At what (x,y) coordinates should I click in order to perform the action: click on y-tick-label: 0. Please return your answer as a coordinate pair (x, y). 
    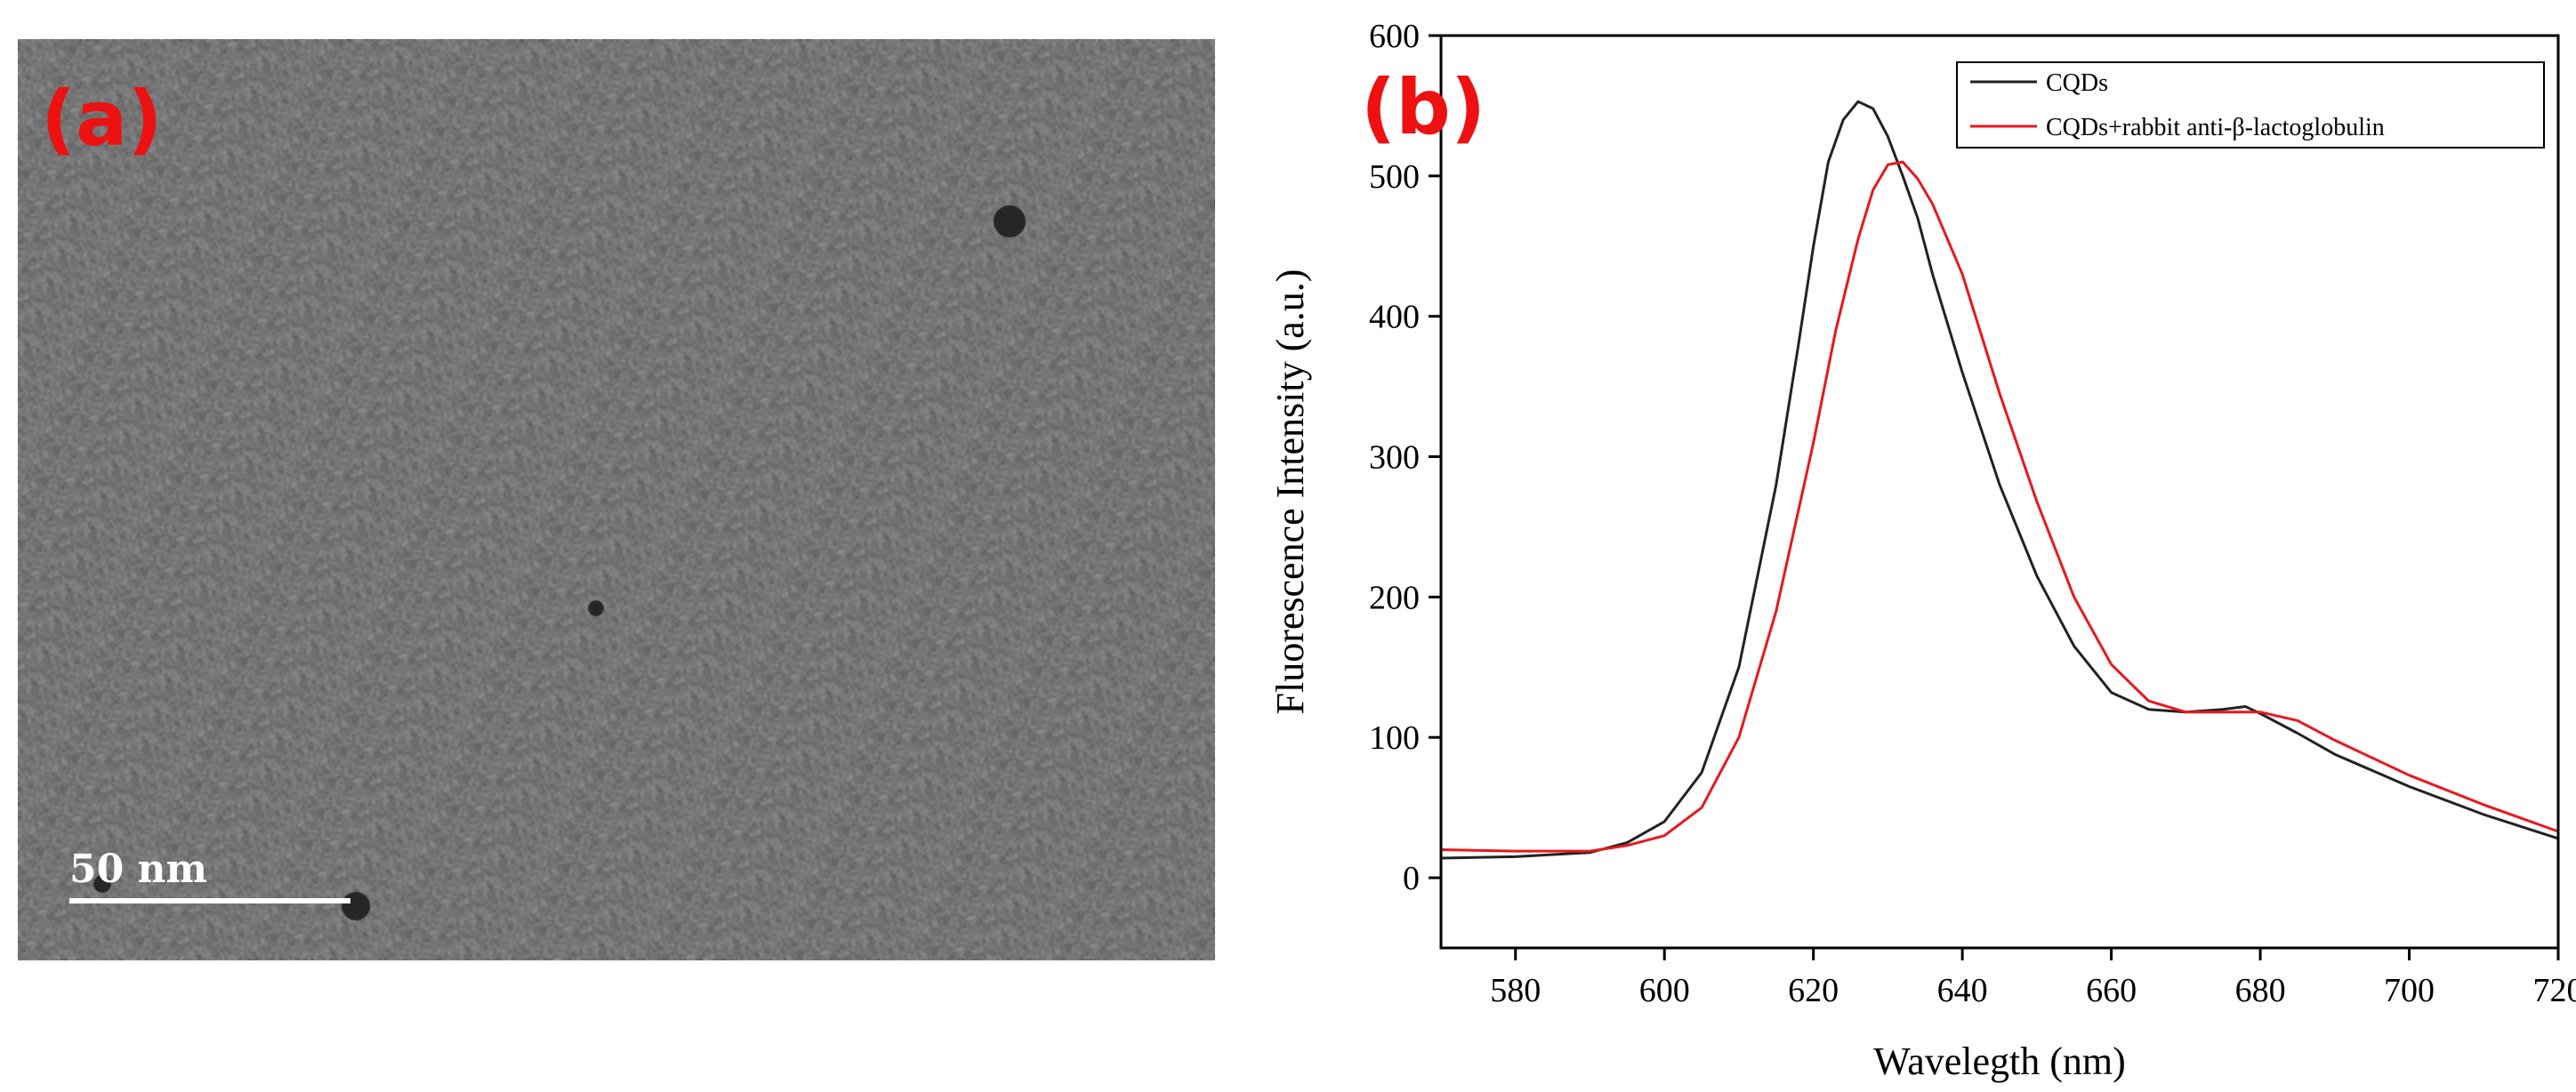
    Looking at the image, I should click on (1411, 878).